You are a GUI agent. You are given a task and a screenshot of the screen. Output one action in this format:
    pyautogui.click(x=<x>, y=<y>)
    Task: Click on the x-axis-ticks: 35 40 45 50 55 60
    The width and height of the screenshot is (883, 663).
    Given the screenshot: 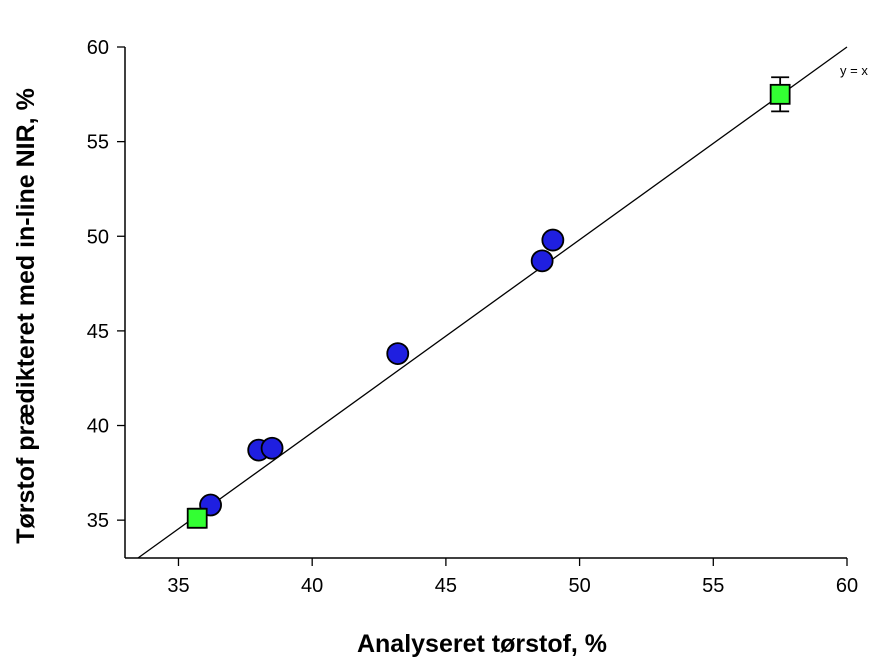 What is the action you would take?
    pyautogui.click(x=512, y=577)
    